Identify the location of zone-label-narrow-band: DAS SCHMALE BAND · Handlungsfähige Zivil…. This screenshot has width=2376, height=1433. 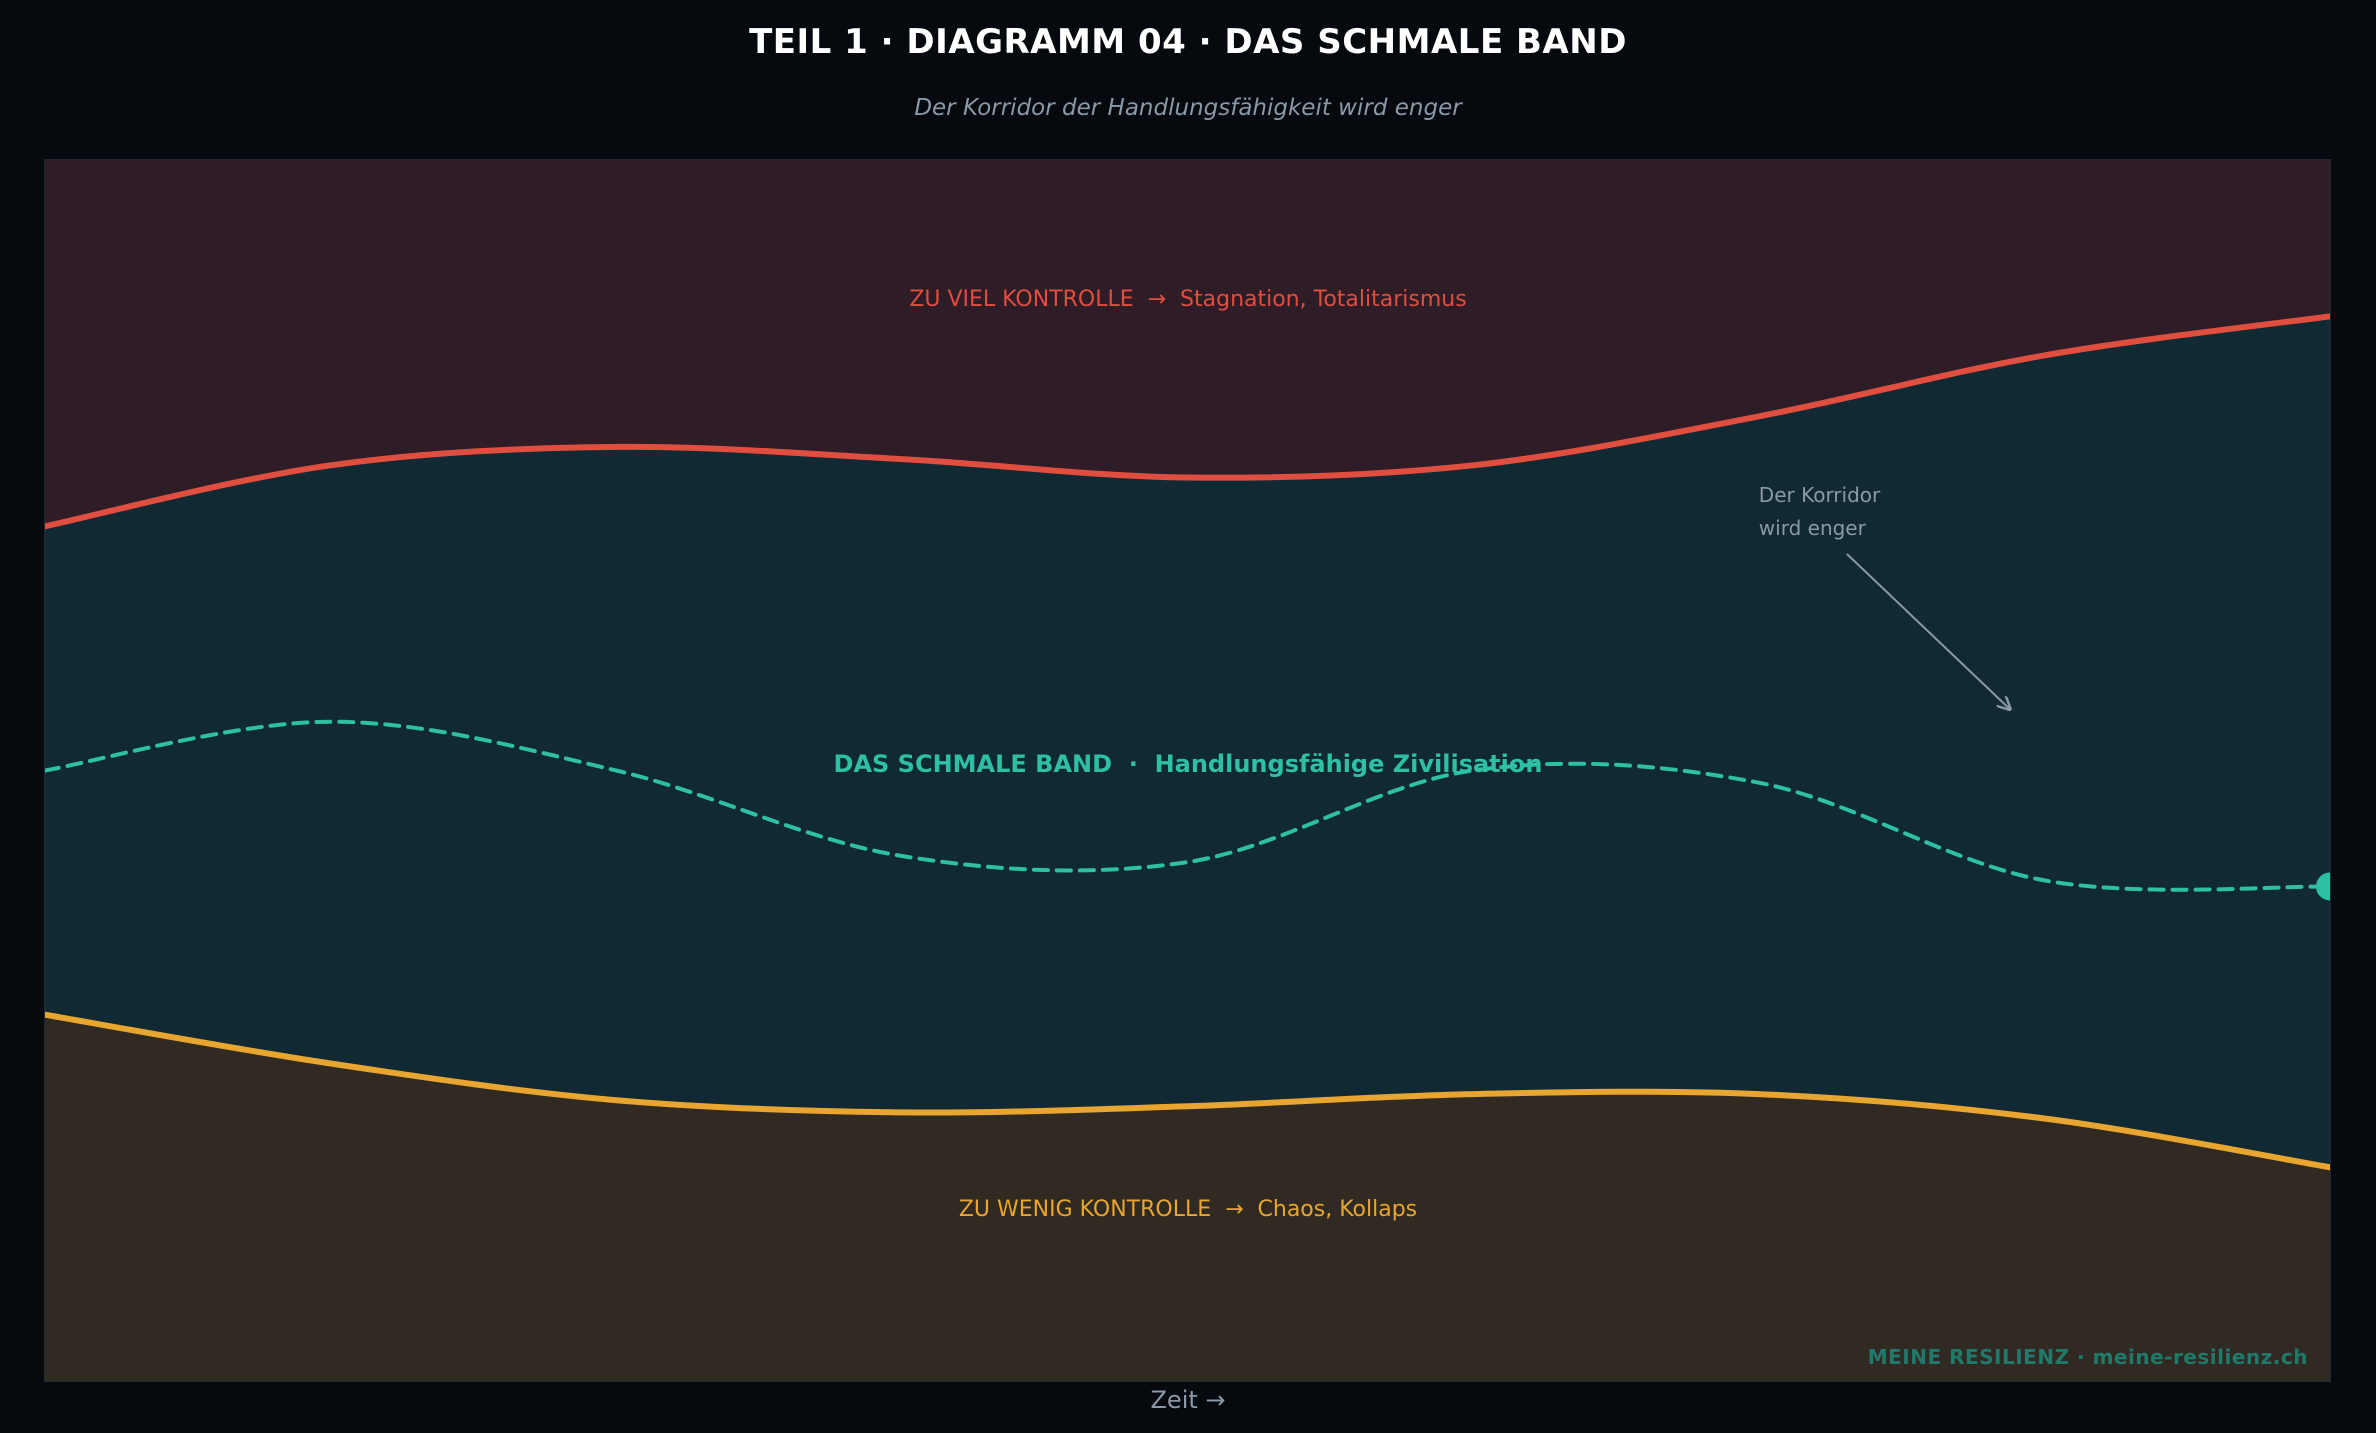
(1188, 764).